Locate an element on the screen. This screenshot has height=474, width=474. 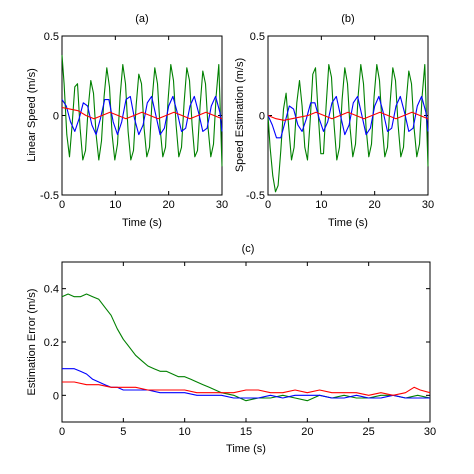
y-tick-label: 0.4 is located at coordinates (51, 290).